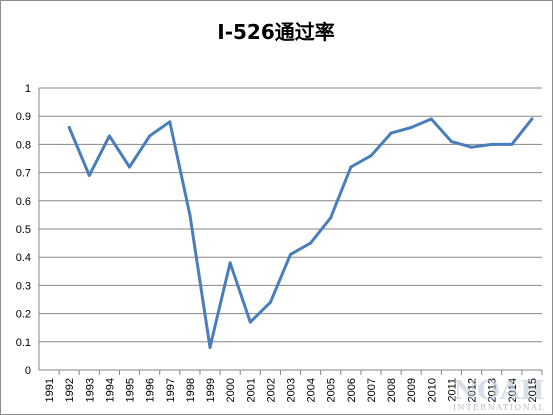 The height and width of the screenshot is (415, 553). Describe the element at coordinates (28, 89) in the screenshot. I see `y-tick-label: 1` at that location.